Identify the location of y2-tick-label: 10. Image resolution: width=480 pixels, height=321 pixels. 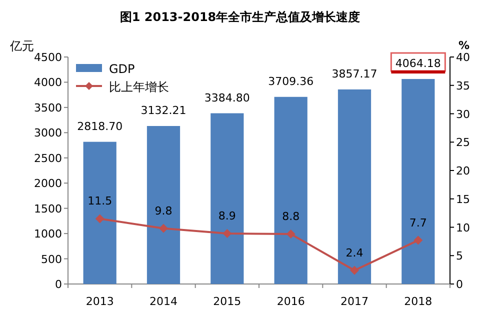
(463, 227).